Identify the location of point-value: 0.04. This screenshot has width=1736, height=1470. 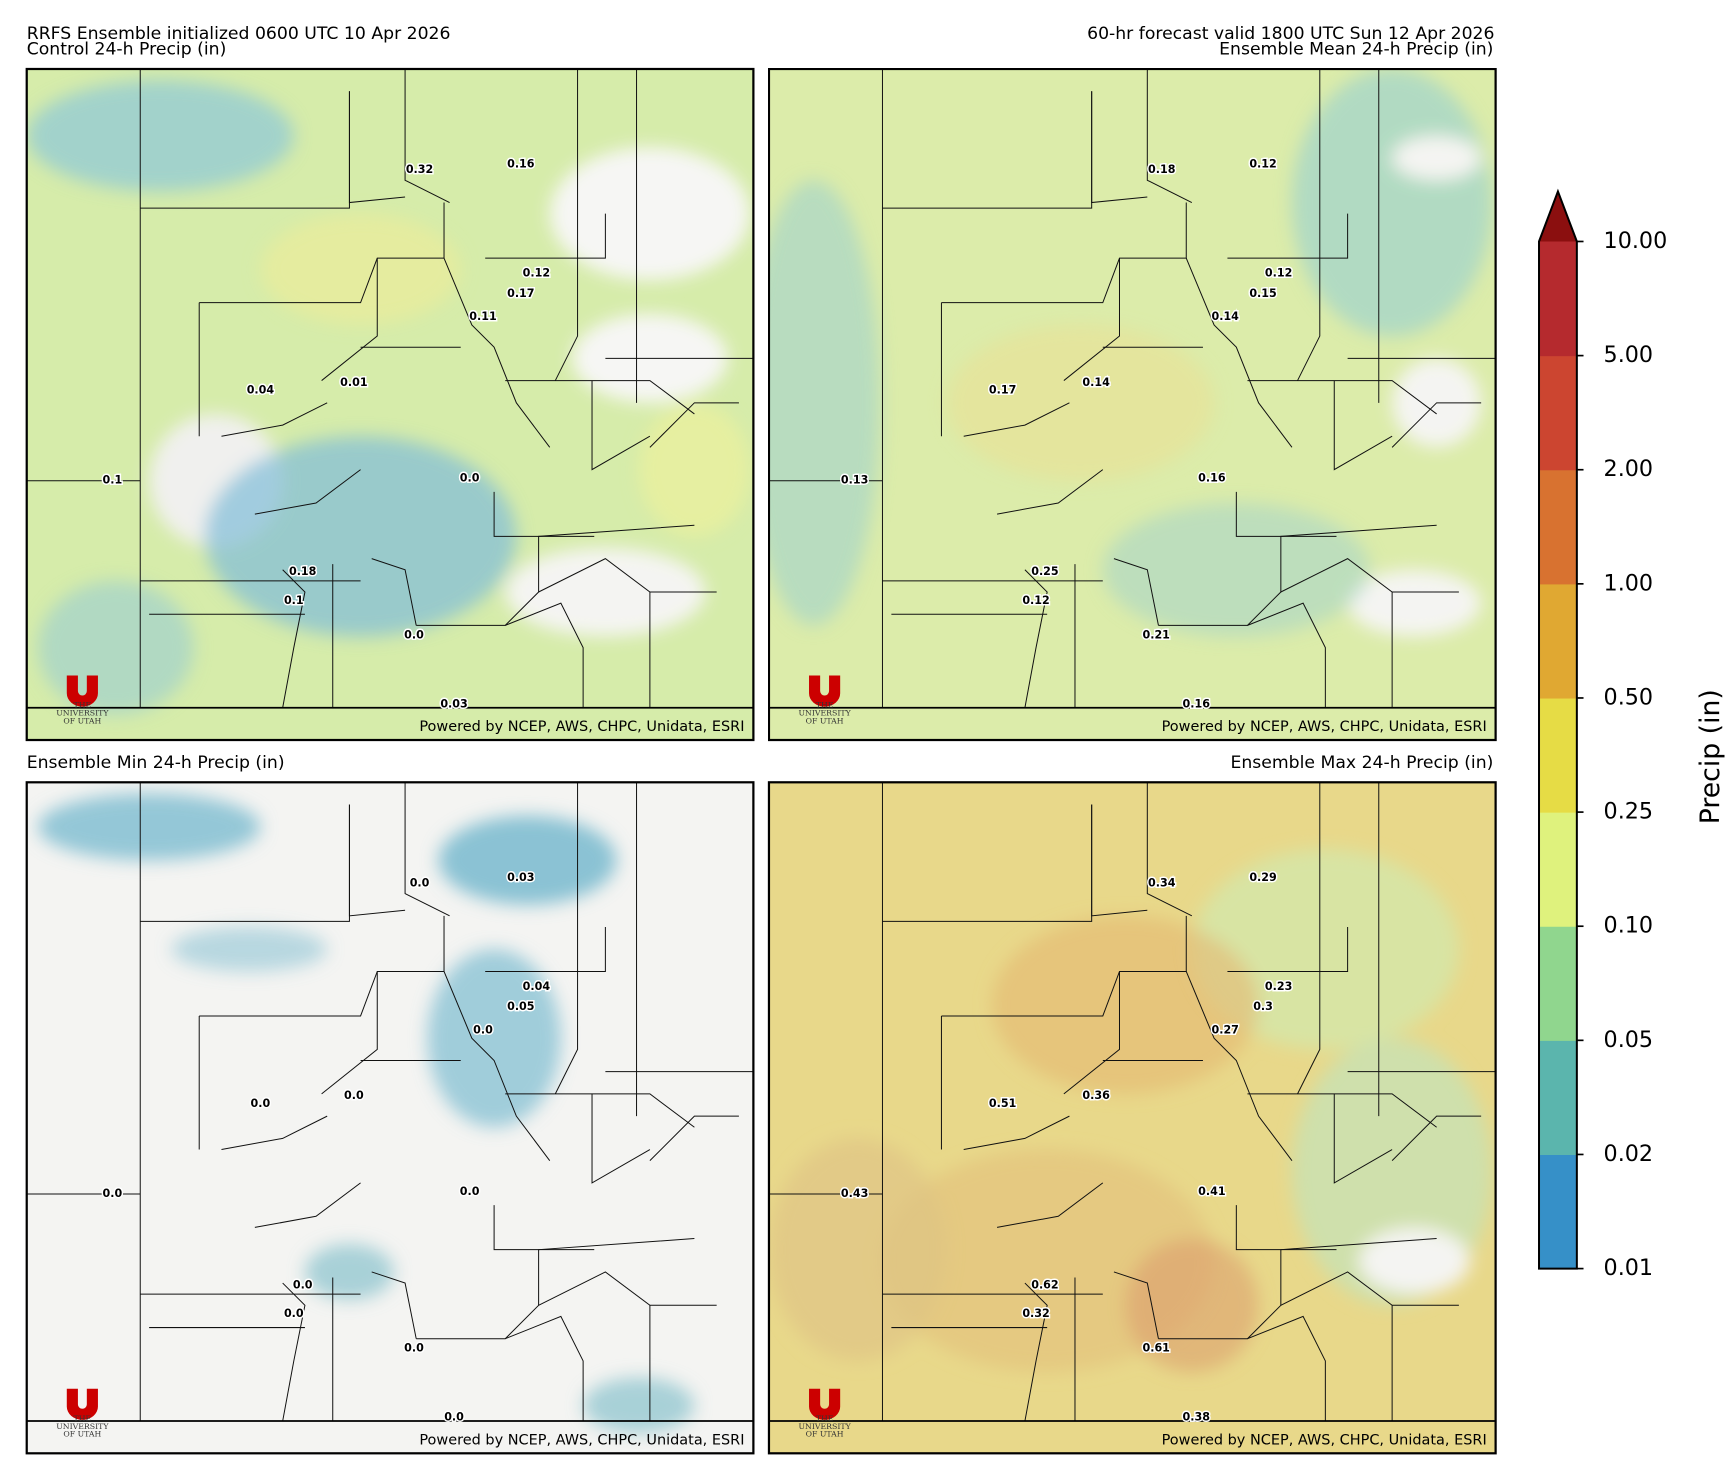
(261, 390).